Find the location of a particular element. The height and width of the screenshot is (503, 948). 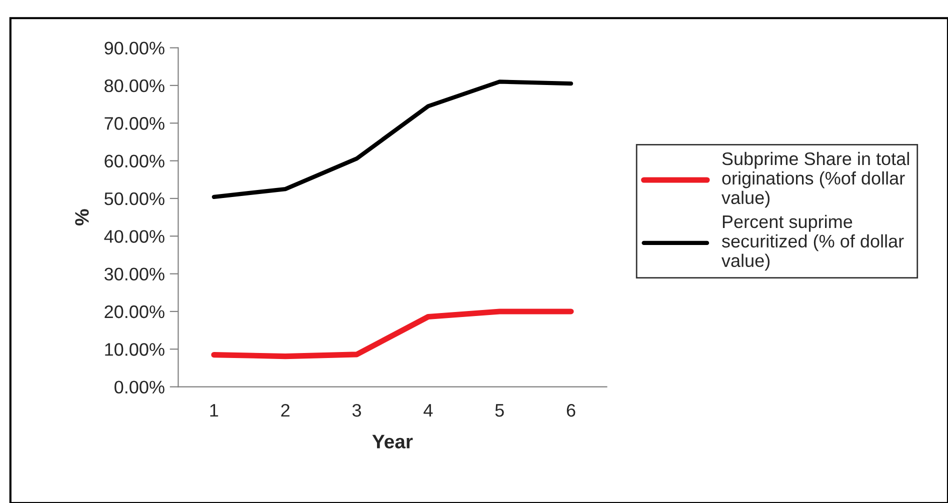

x-tick-label: 3 is located at coordinates (356, 410).